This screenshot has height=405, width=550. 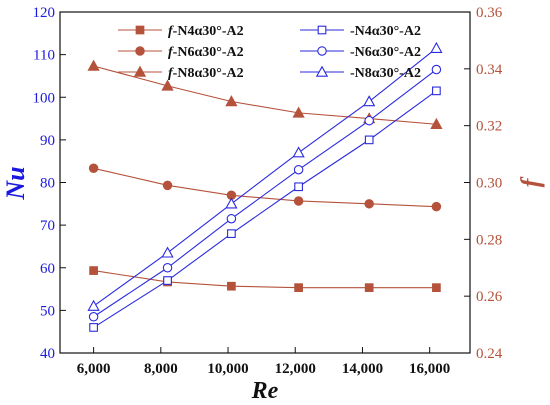 What do you see at coordinates (47, 226) in the screenshot?
I see `y-left-tick-label: 70` at bounding box center [47, 226].